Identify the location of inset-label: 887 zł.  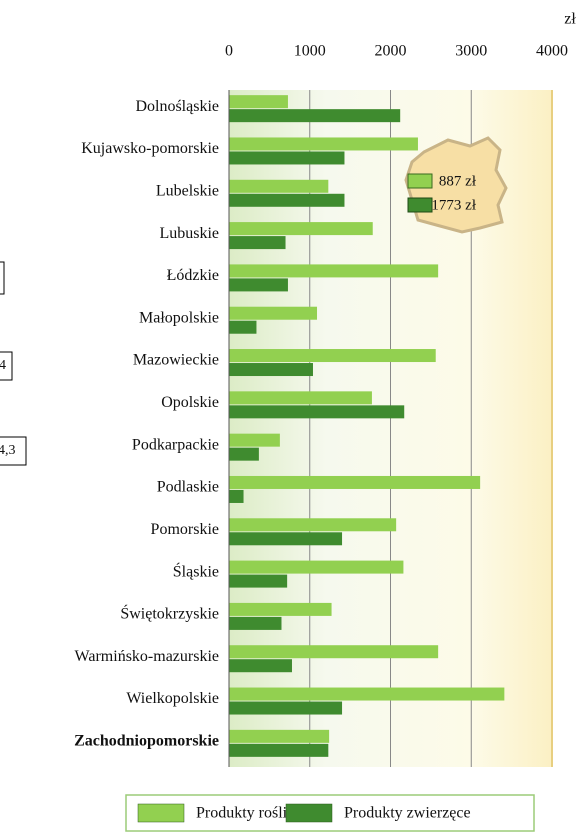
(458, 181).